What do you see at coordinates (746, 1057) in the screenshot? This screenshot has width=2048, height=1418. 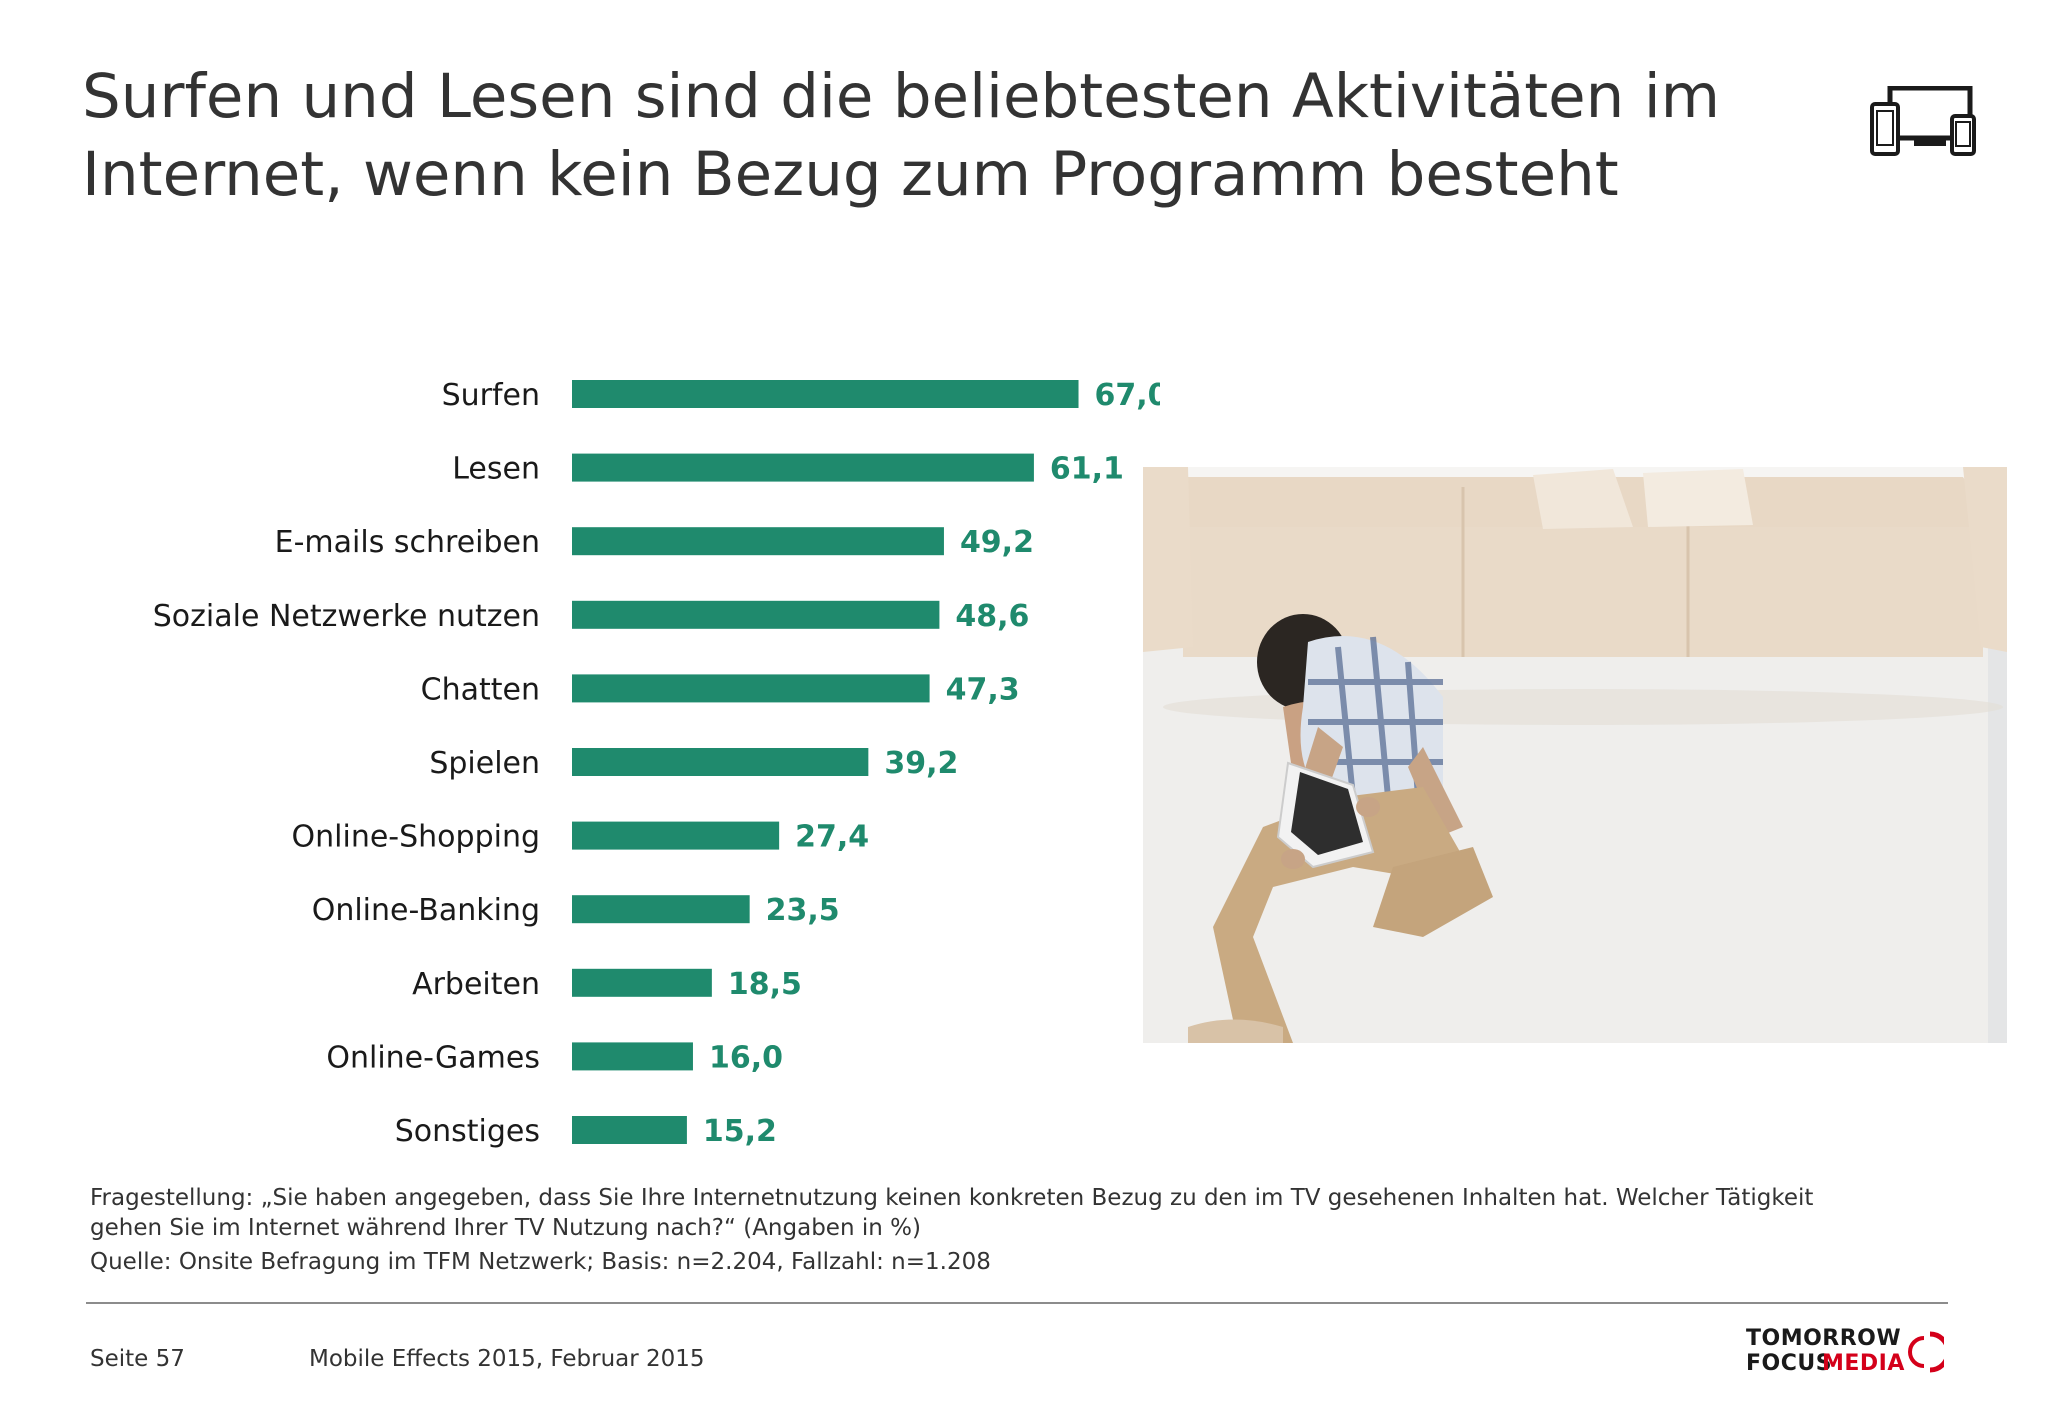 I see `value-label: 16,0` at bounding box center [746, 1057].